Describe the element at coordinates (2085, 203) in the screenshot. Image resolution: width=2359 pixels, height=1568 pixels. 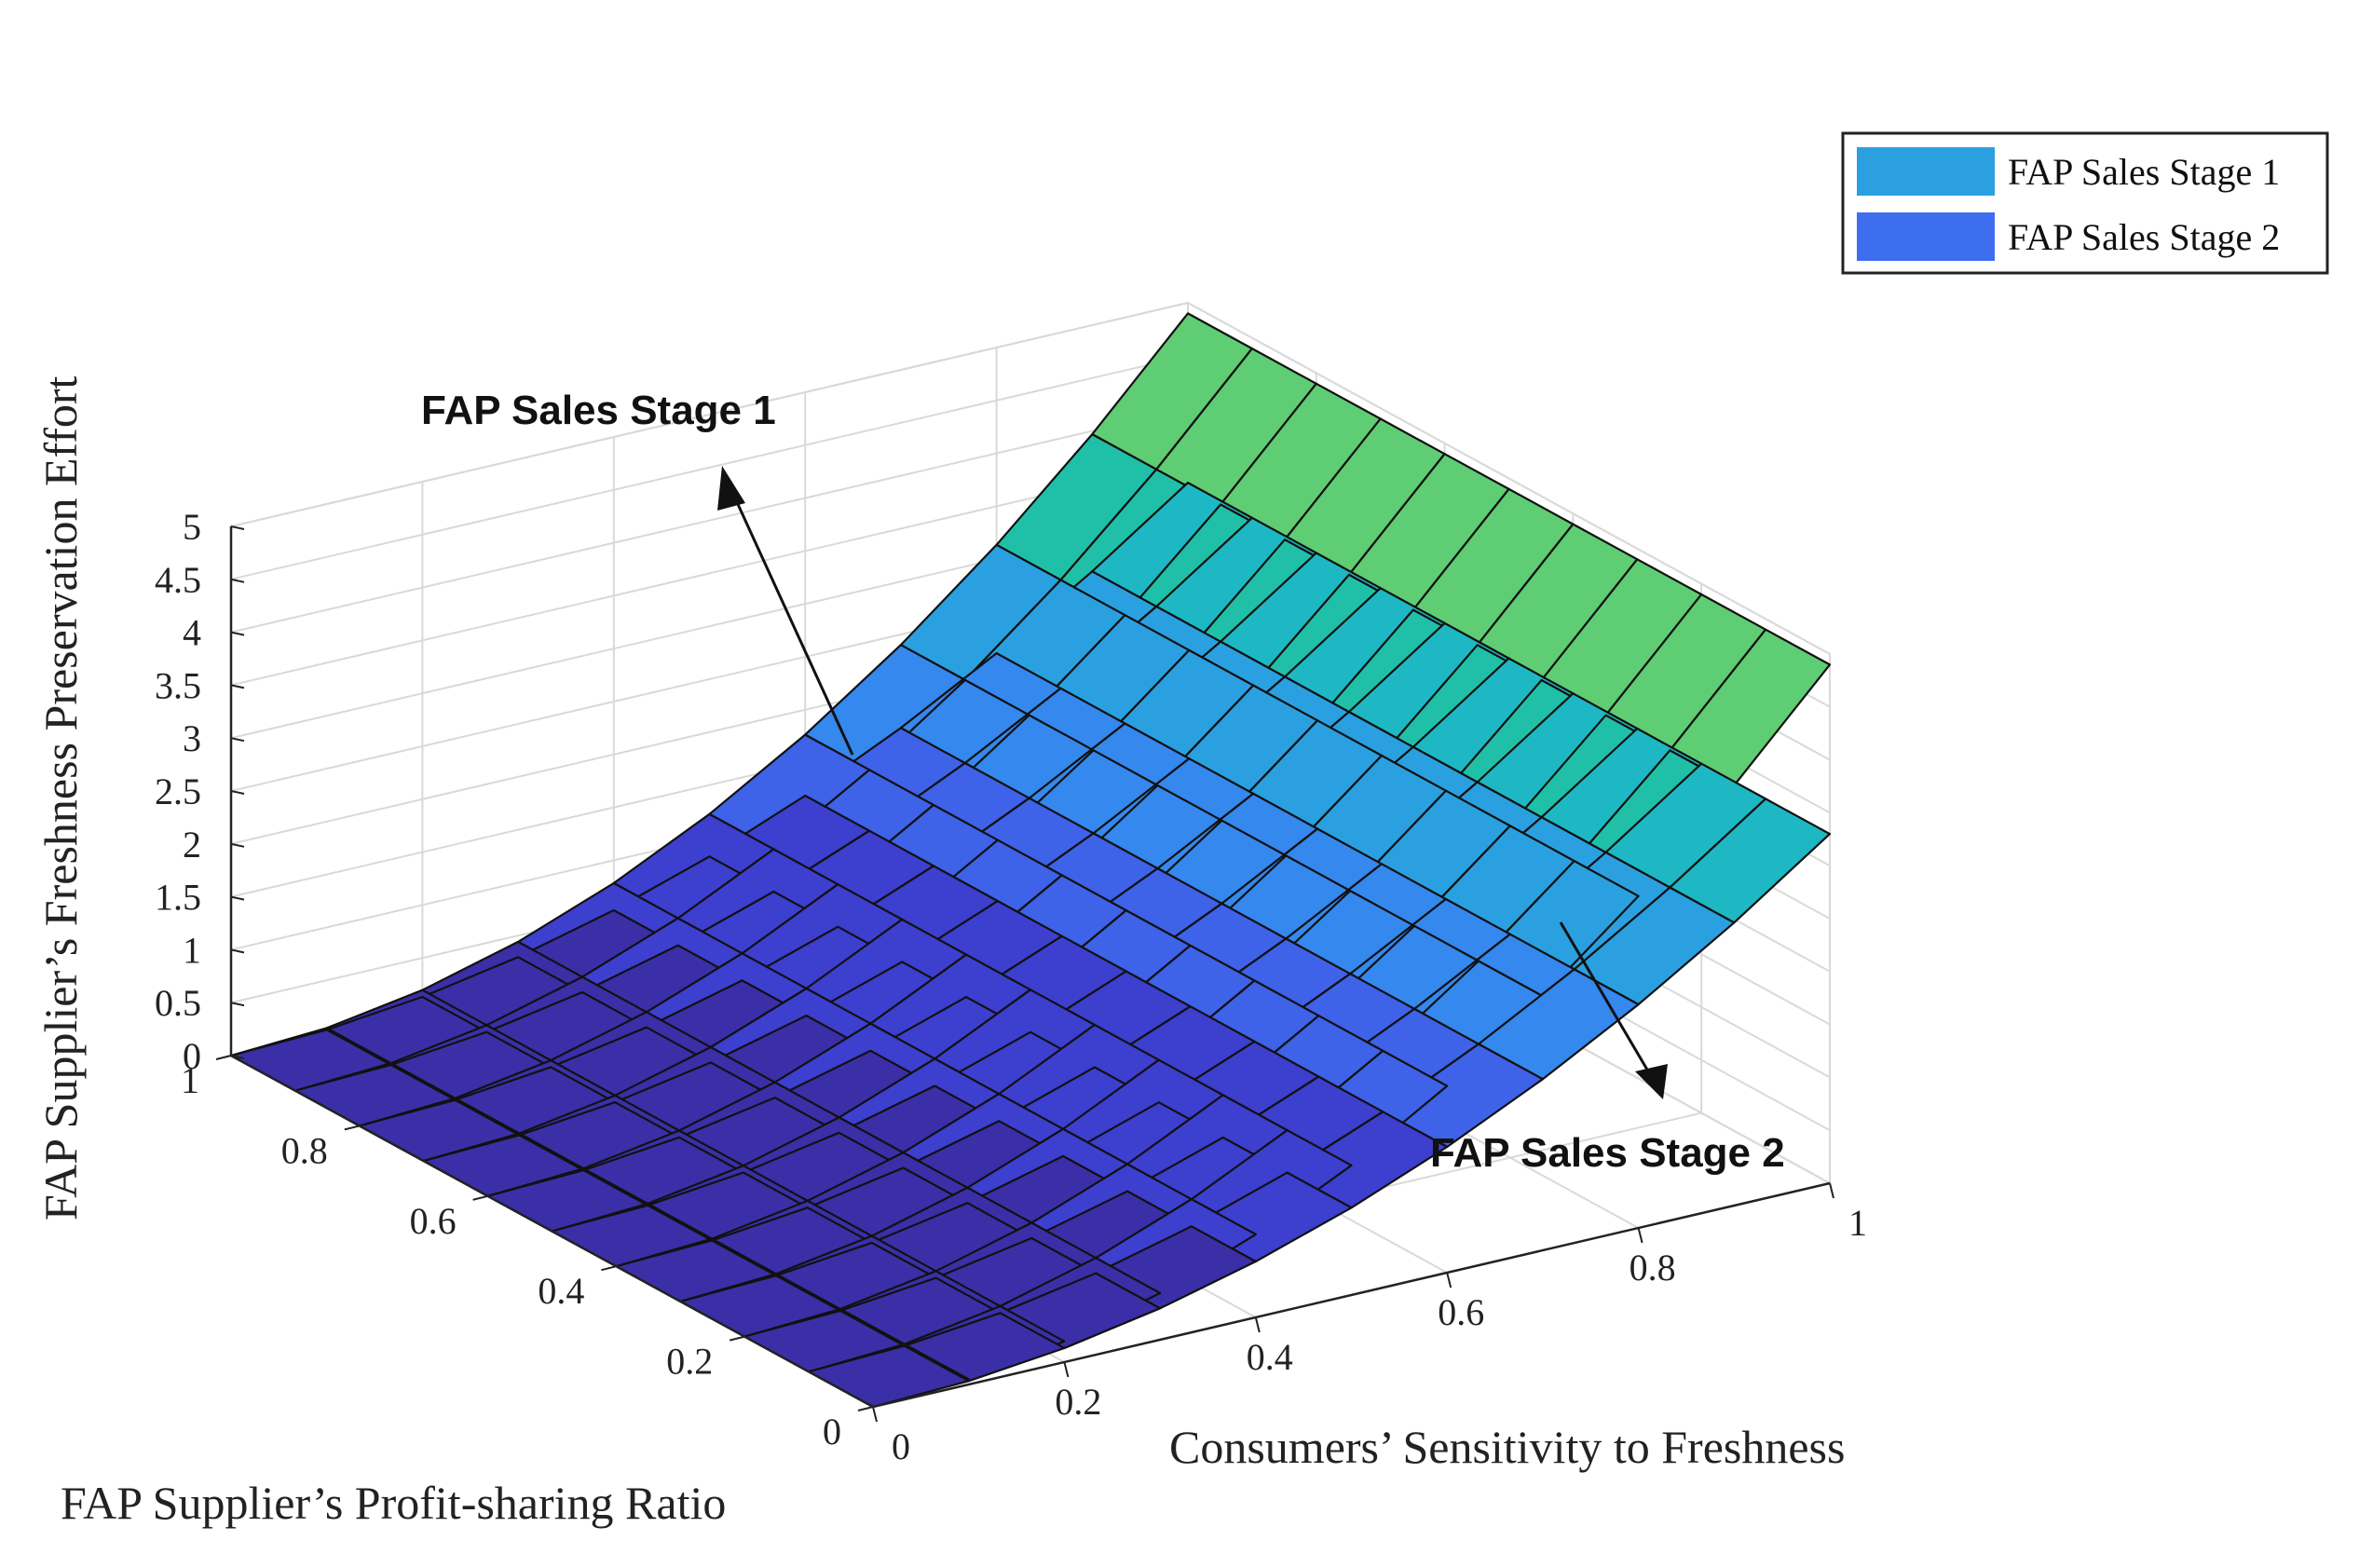
I see `legend: FAP Sales Stage 1 FAP Sales Stage 2` at that location.